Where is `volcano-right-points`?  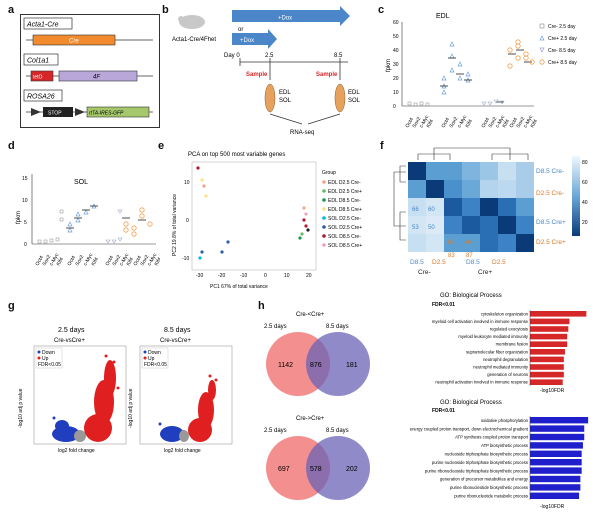
volcano-right-points is located at coordinates (188, 408).